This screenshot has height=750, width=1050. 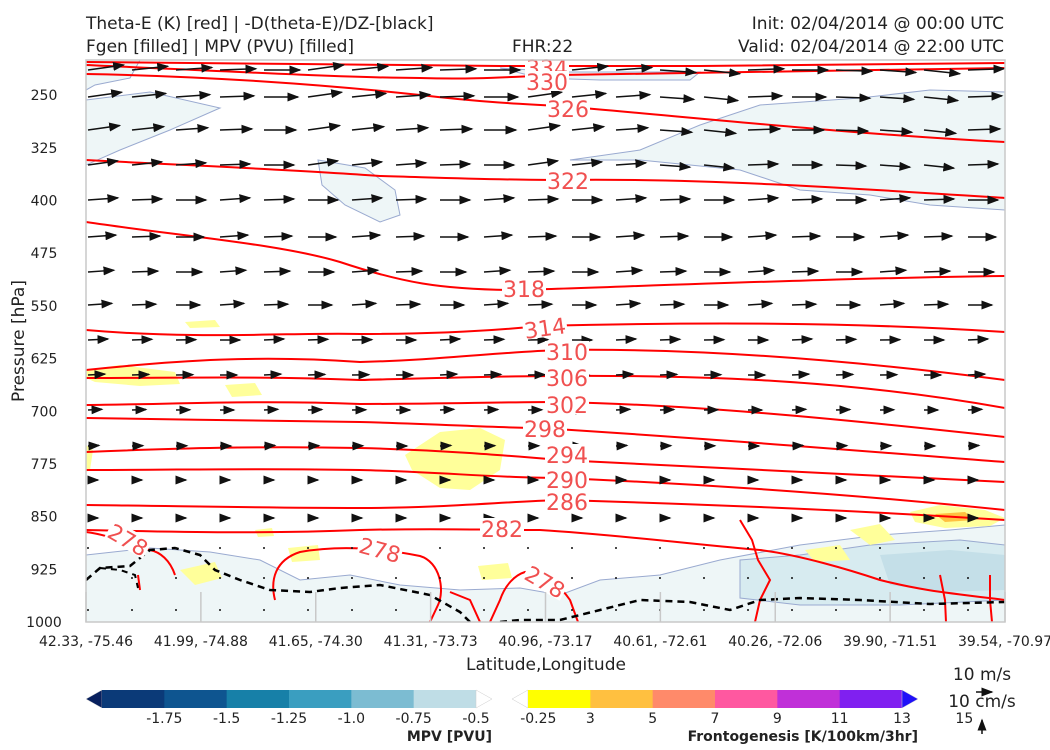 I want to click on colorbar-tick-label: -1.75, so click(x=164, y=719).